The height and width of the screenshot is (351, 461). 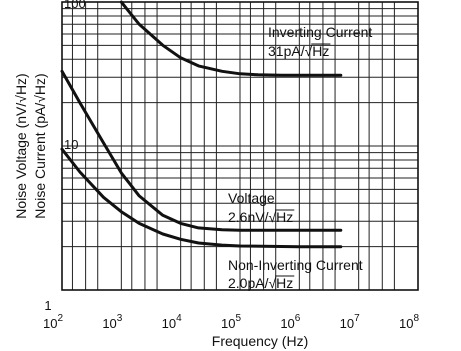 I want to click on x-tick-label: 10³, so click(x=112, y=322).